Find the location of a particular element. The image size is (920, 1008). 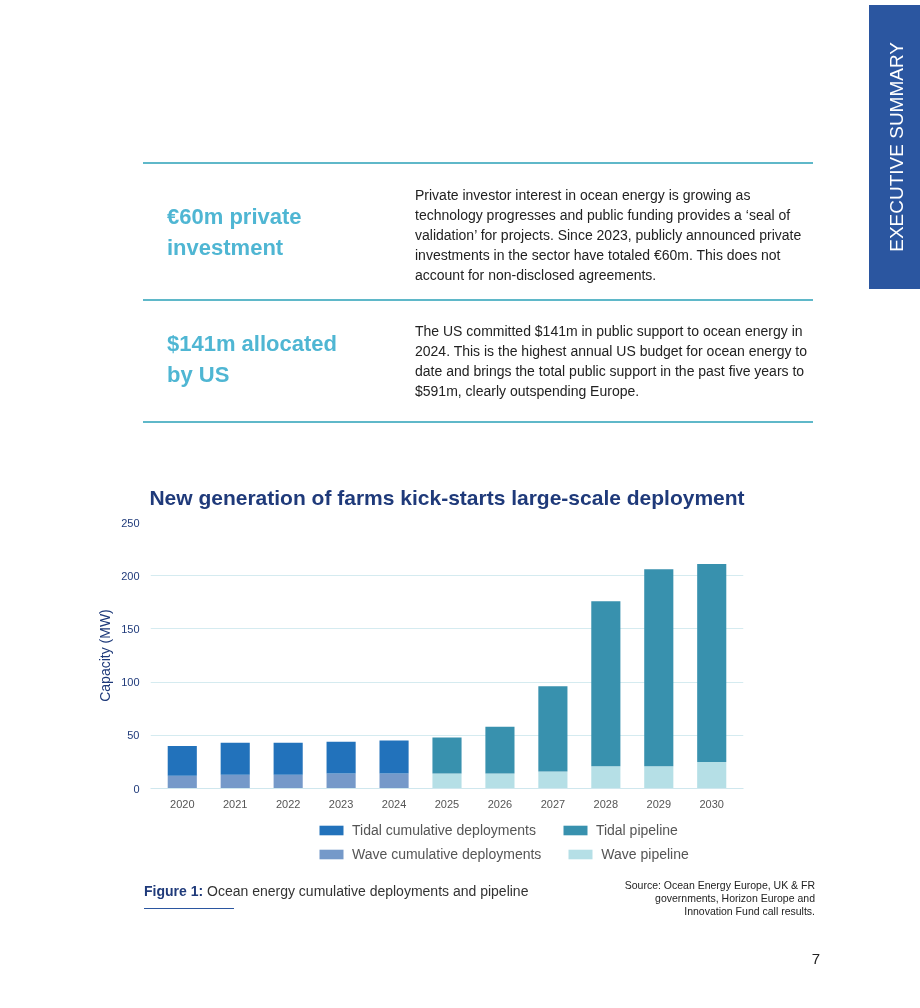

x-tick-label: 2020 is located at coordinates (182, 803).